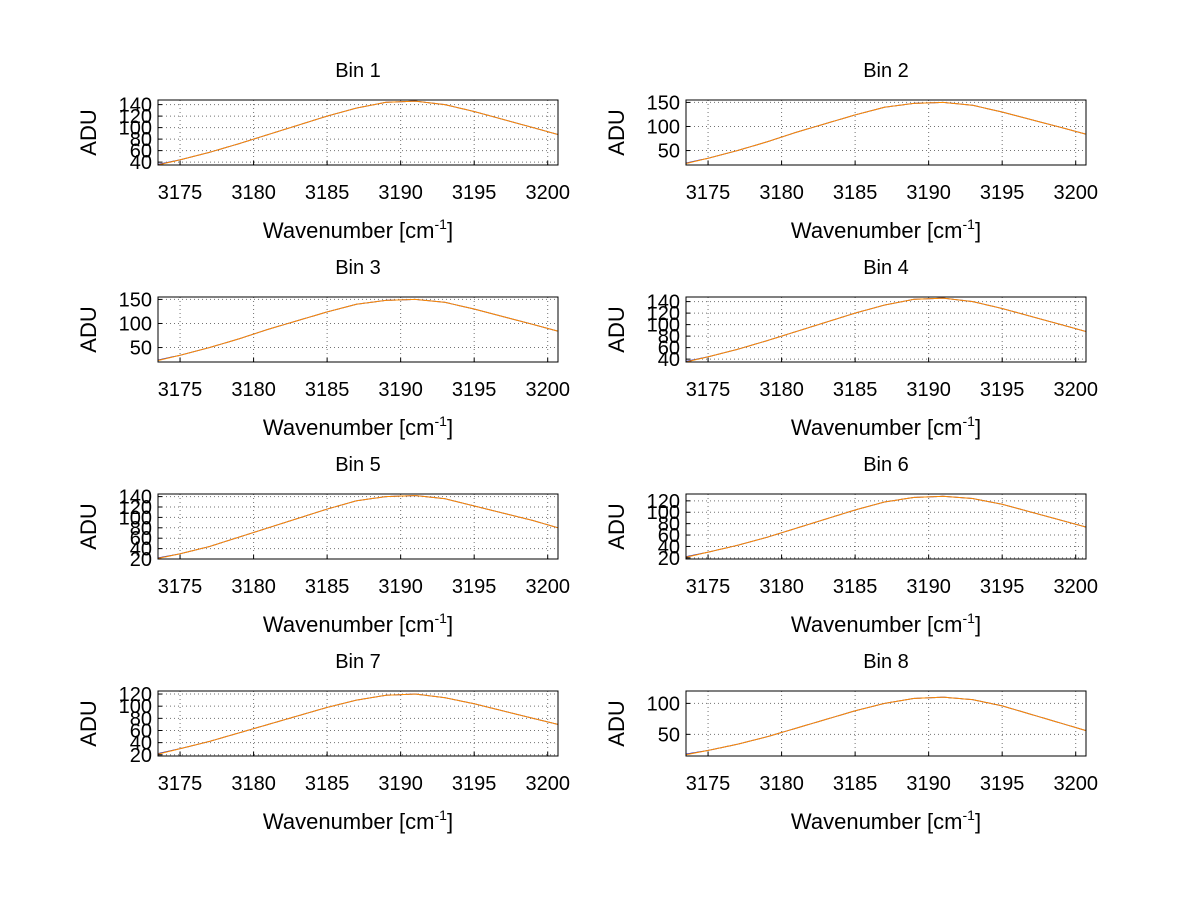 The height and width of the screenshot is (901, 1200). What do you see at coordinates (886, 662) in the screenshot?
I see `subplot-title: Bin 8` at bounding box center [886, 662].